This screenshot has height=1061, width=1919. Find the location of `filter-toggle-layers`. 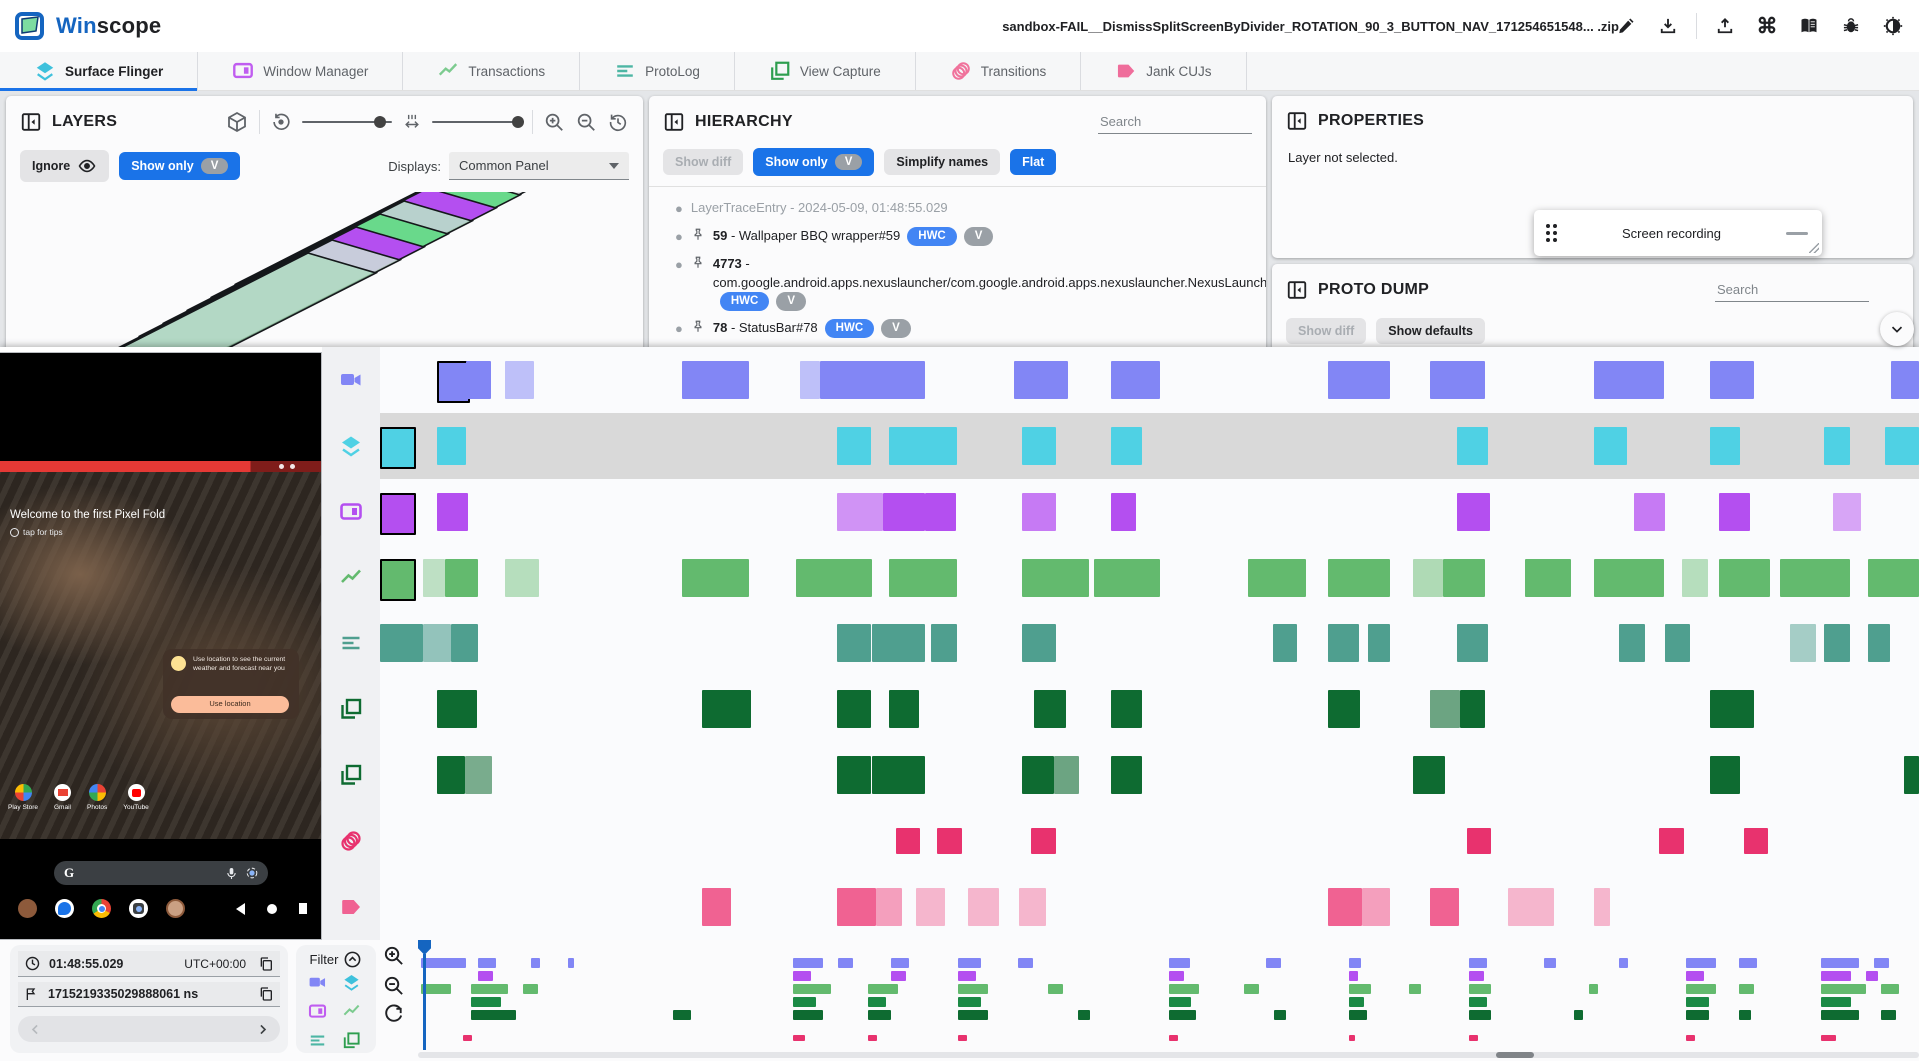

filter-toggle-layers is located at coordinates (353, 985).